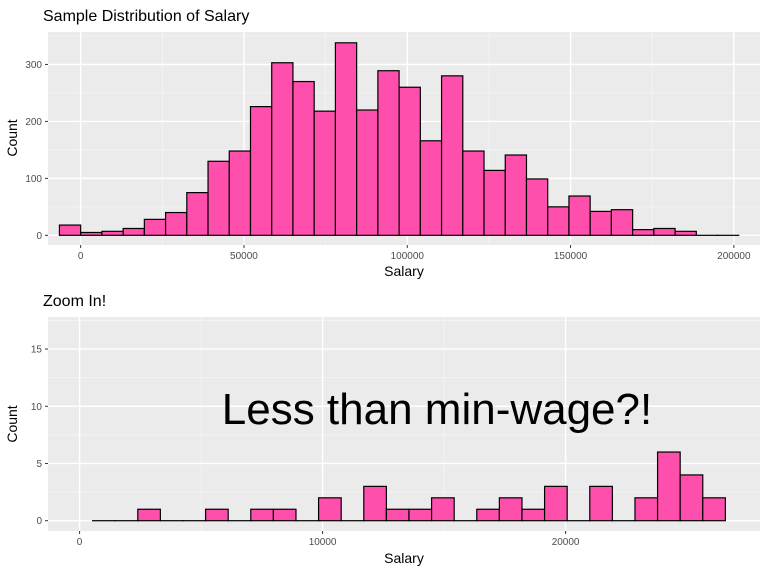 The width and height of the screenshot is (767, 573). What do you see at coordinates (408, 486) in the screenshot?
I see `histogram-bars` at bounding box center [408, 486].